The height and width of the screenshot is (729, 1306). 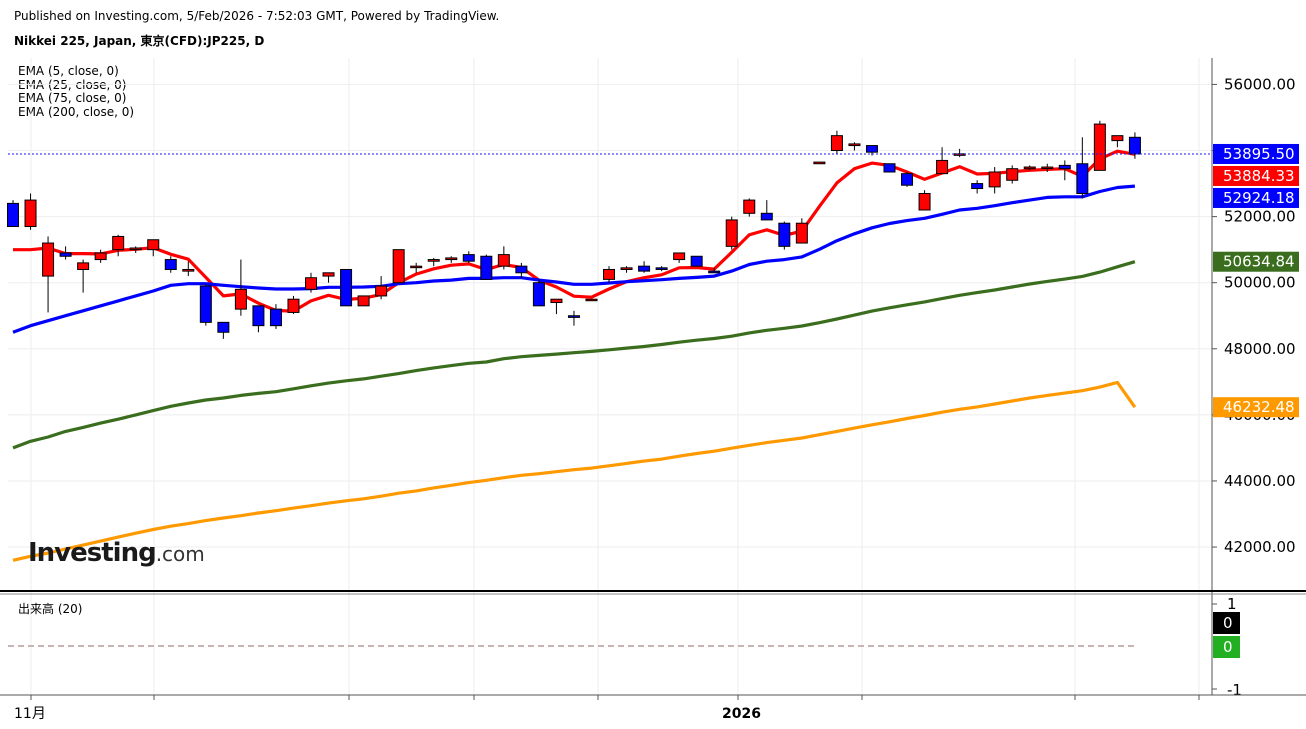 I want to click on volume-title: 出来高 (20), so click(x=50, y=609).